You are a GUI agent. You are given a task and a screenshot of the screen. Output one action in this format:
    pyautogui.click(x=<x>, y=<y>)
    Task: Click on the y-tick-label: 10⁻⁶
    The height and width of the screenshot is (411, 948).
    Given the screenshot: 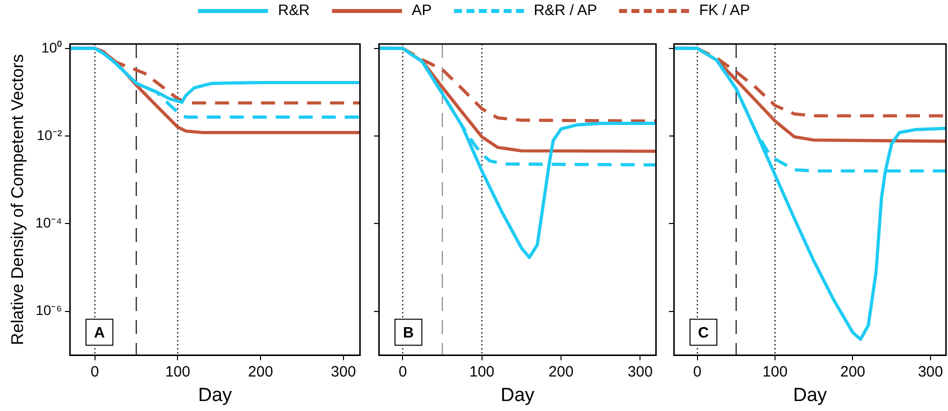 What is the action you would take?
    pyautogui.click(x=49, y=310)
    